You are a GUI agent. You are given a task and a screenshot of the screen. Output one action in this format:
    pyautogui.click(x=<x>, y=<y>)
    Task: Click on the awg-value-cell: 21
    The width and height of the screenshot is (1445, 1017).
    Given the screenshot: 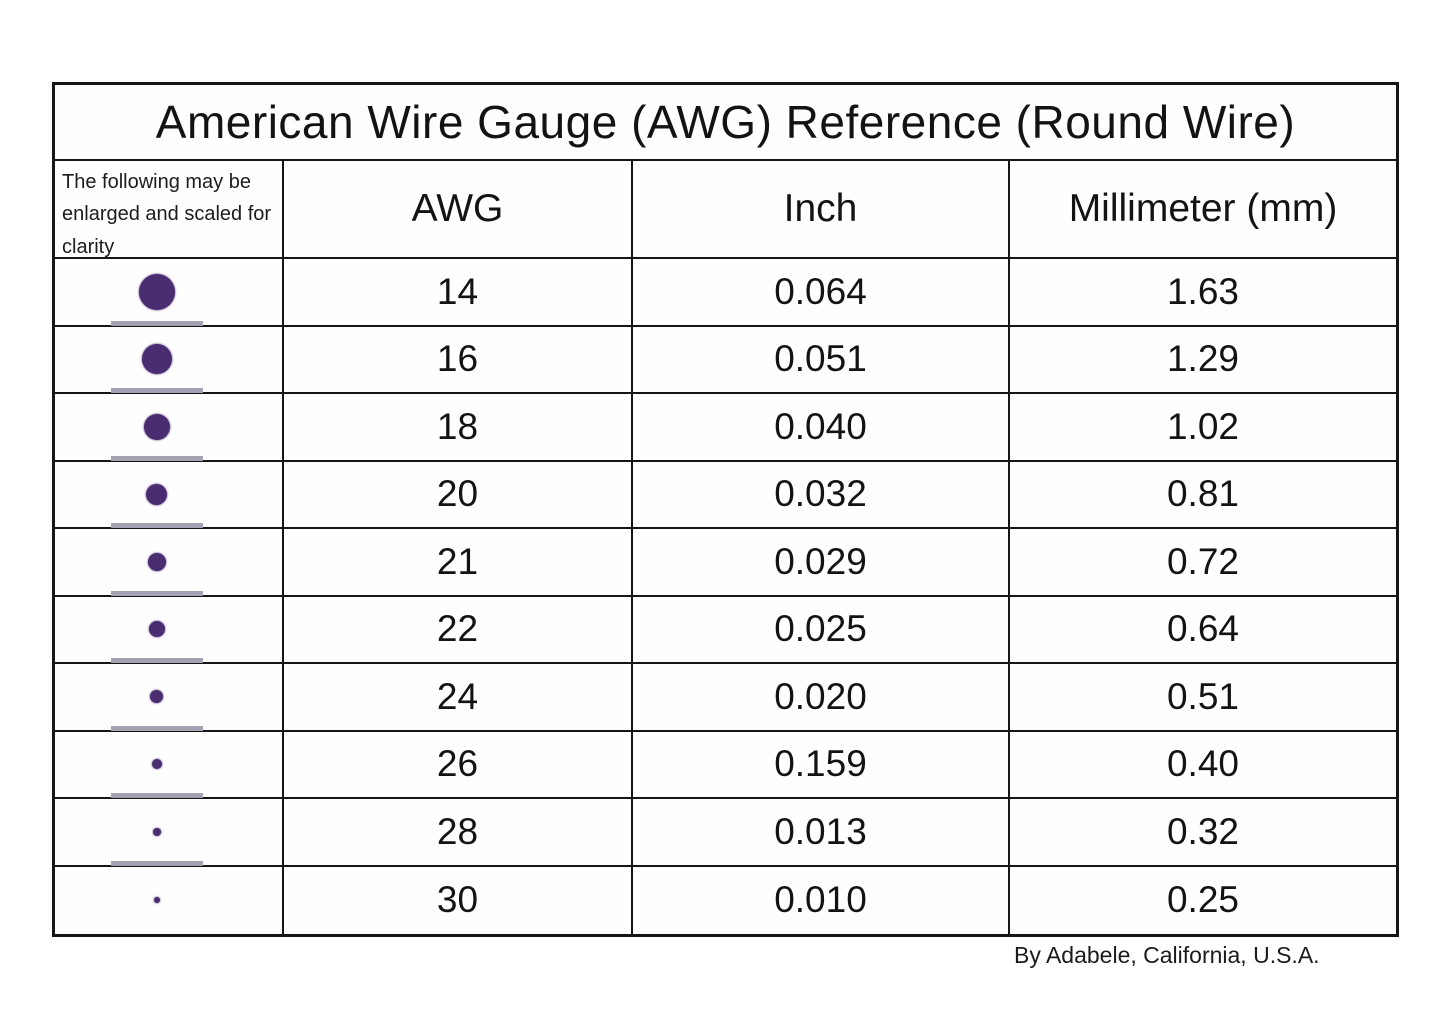 What is the action you would take?
    pyautogui.click(x=458, y=563)
    